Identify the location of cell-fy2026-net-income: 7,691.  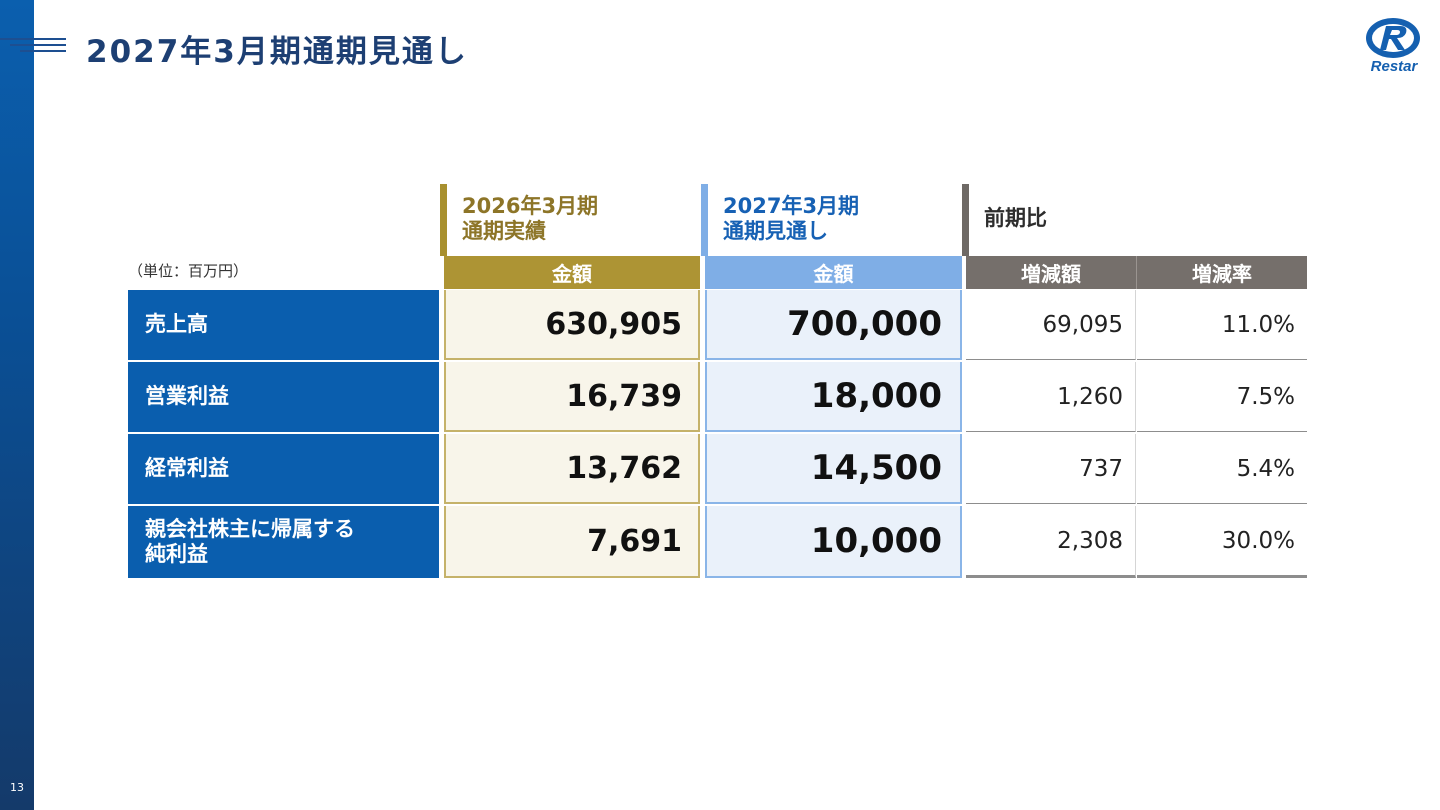
(572, 542).